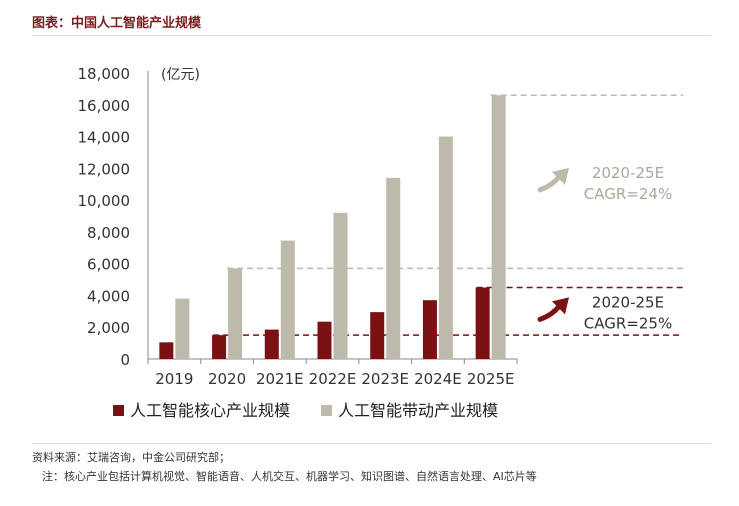  Describe the element at coordinates (108, 233) in the screenshot. I see `y-tick-label: 8,000` at that location.